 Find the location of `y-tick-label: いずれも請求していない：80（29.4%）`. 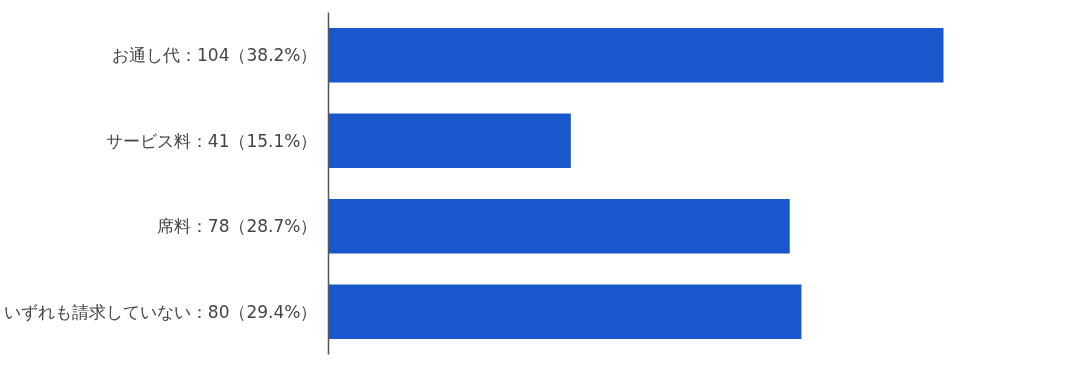

y-tick-label: いずれも請求していない：80（29.4%） is located at coordinates (160, 311).